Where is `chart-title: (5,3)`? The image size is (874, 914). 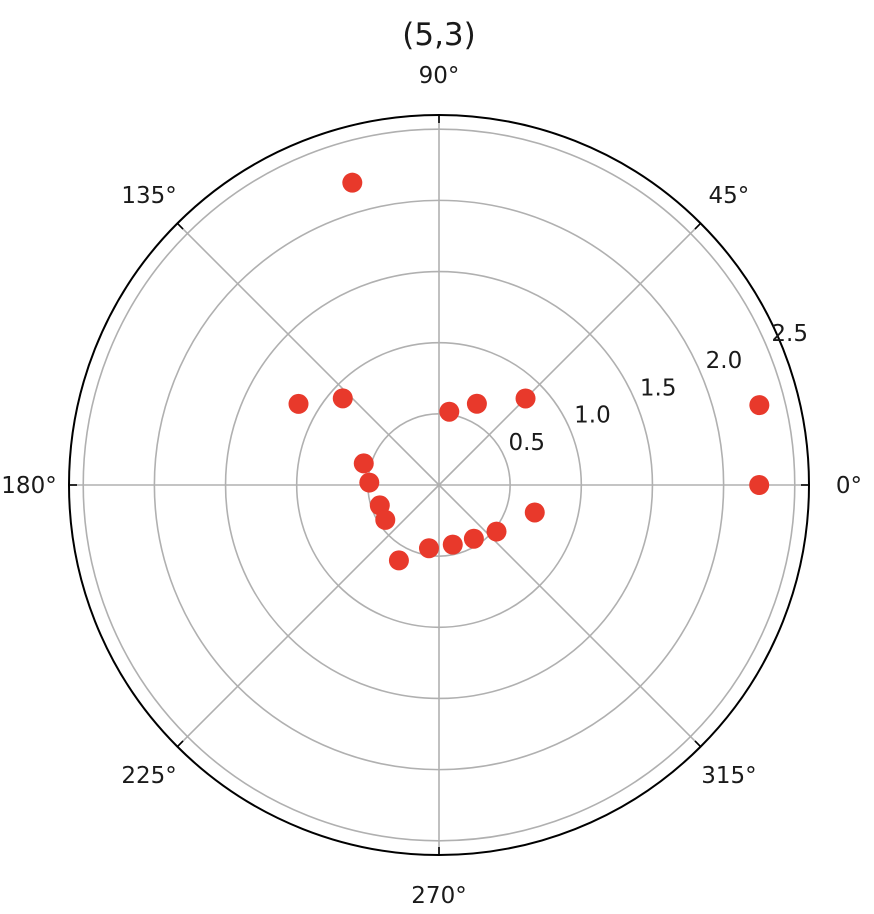 chart-title: (5,3) is located at coordinates (439, 35).